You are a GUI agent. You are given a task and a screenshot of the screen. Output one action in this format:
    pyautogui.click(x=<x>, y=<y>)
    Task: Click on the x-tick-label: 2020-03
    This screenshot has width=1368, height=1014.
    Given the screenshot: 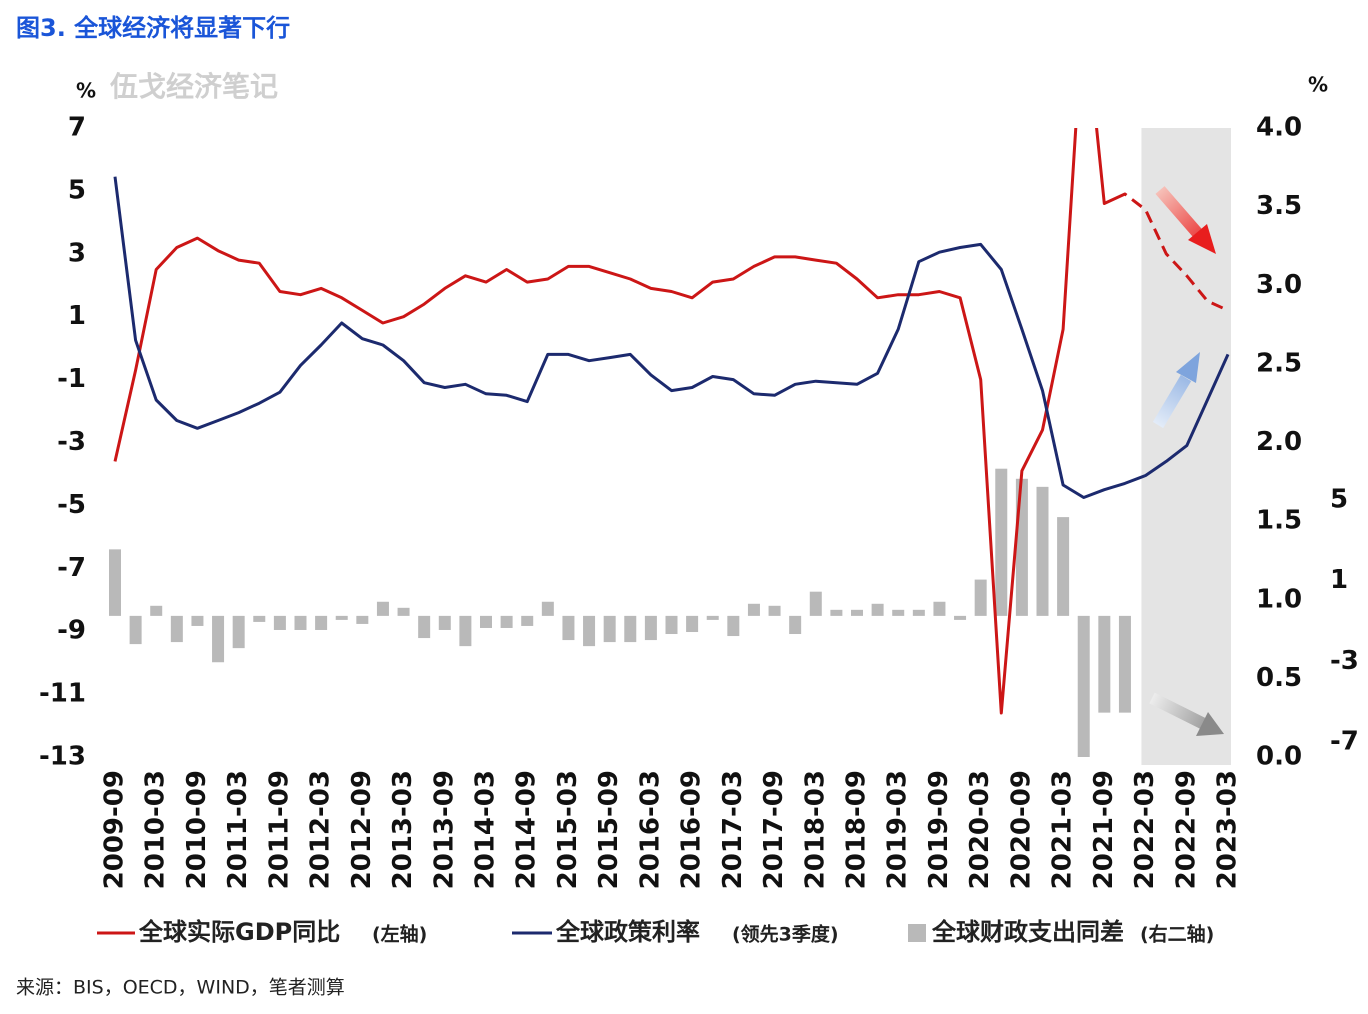 What is the action you would take?
    pyautogui.click(x=980, y=829)
    